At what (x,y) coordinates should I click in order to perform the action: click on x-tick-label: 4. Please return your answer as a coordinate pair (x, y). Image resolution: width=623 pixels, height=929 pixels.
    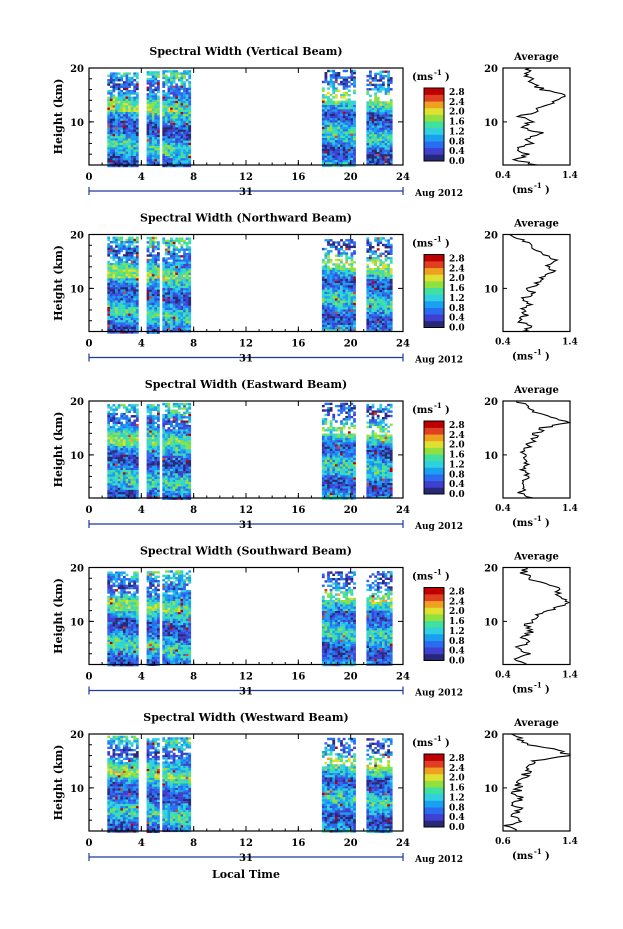
    Looking at the image, I should click on (141, 177).